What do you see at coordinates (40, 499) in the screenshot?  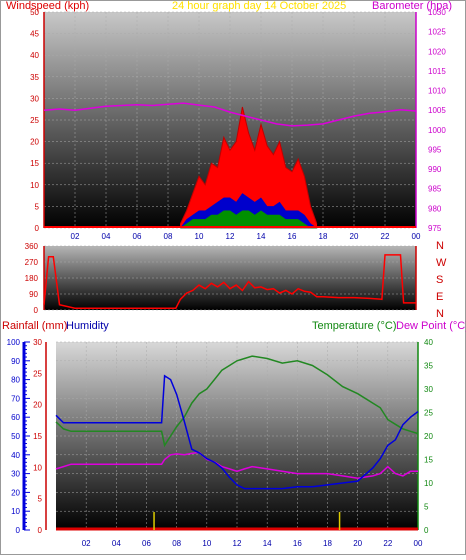 I see `rain-tick-label: 5` at bounding box center [40, 499].